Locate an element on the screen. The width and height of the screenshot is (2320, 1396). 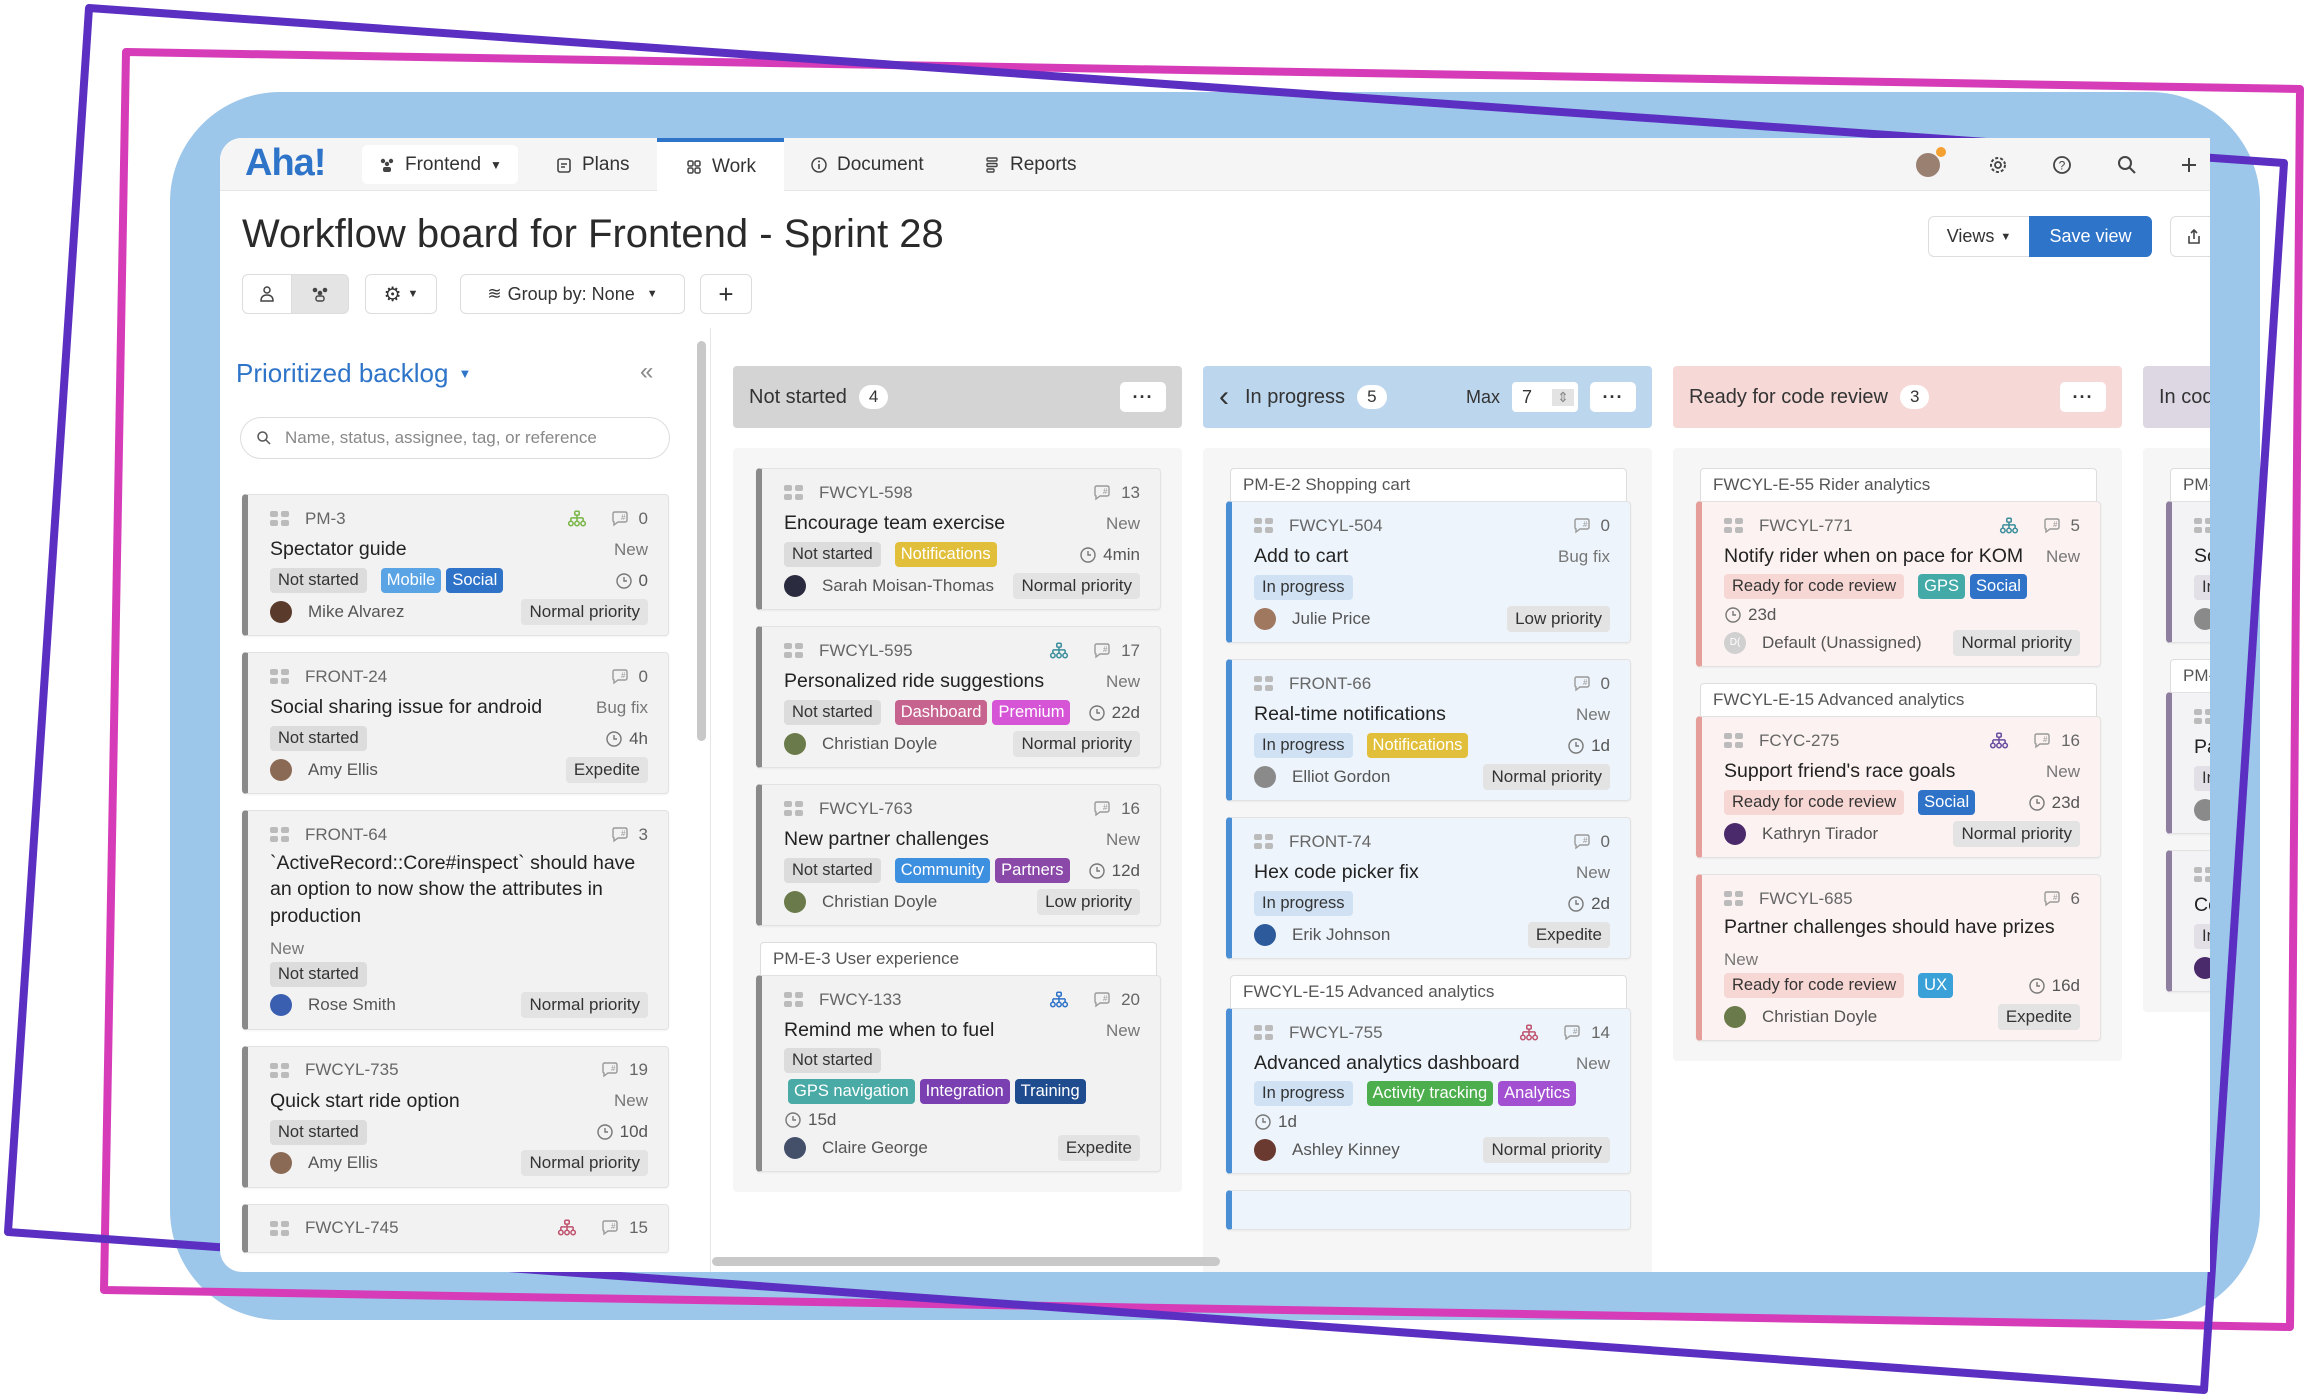
tag: Premium is located at coordinates (1031, 712).